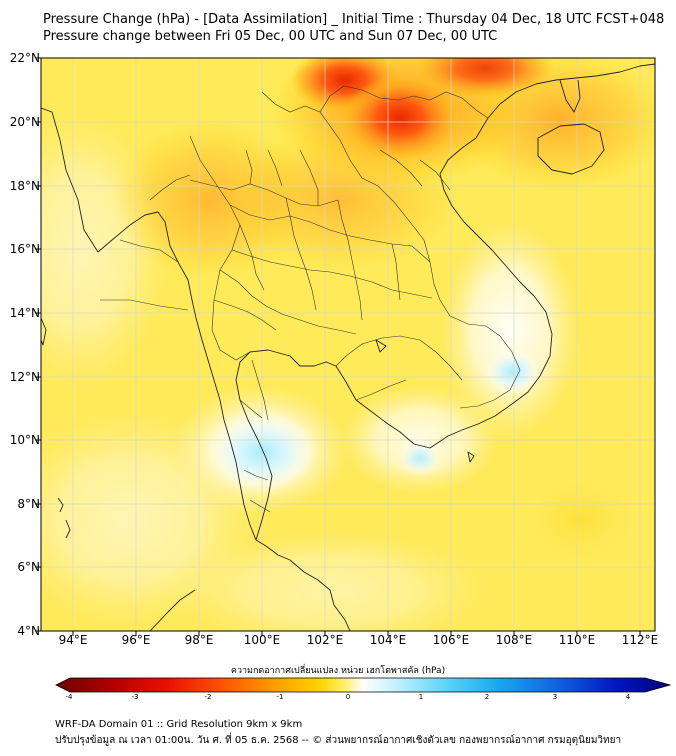  What do you see at coordinates (325, 640) in the screenshot?
I see `lon-label: 102°E` at bounding box center [325, 640].